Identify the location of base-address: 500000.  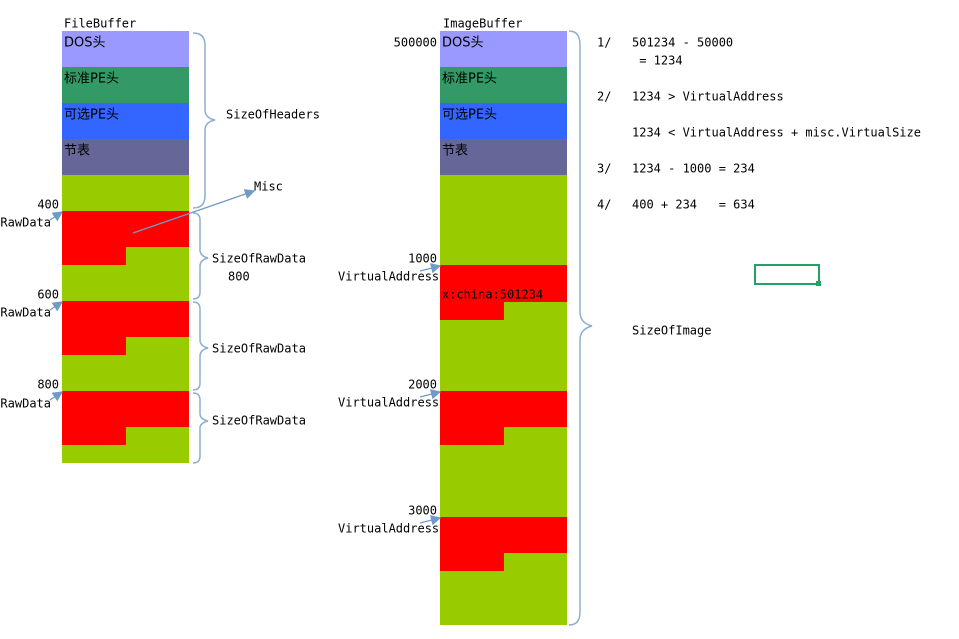
(415, 43).